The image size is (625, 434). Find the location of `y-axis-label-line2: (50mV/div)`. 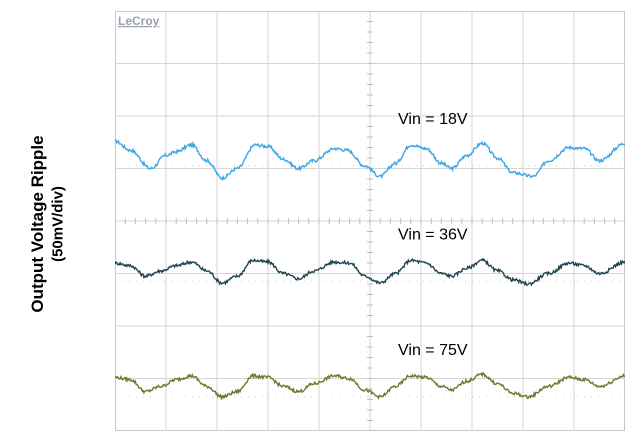

y-axis-label-line2: (50mV/div) is located at coordinates (58, 224).